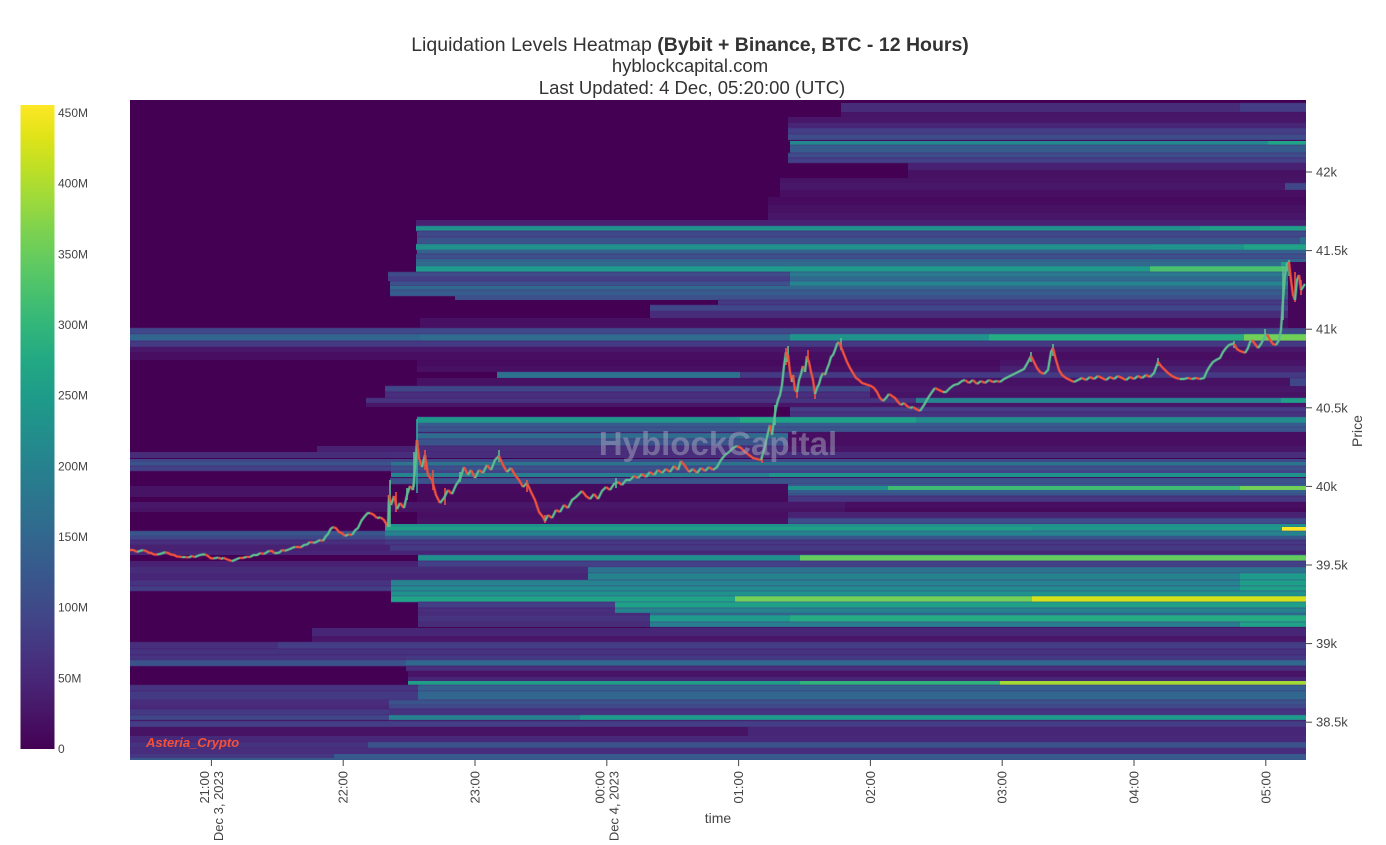 The image size is (1386, 845). Describe the element at coordinates (1265, 787) in the screenshot. I see `svg-text: 05:00` at that location.